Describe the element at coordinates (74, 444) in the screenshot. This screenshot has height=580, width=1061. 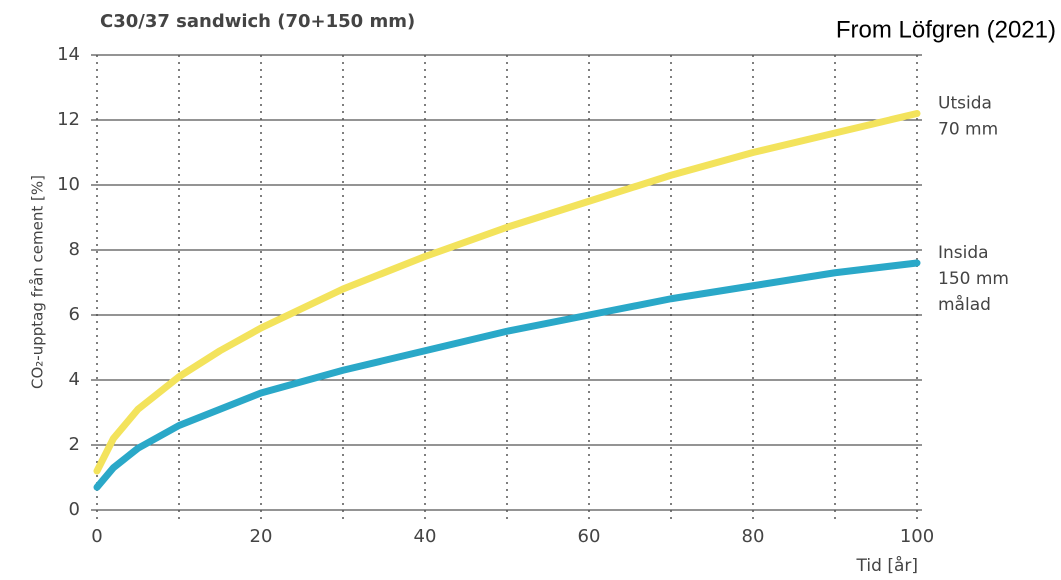
I see `y-tick-label: 2` at that location.